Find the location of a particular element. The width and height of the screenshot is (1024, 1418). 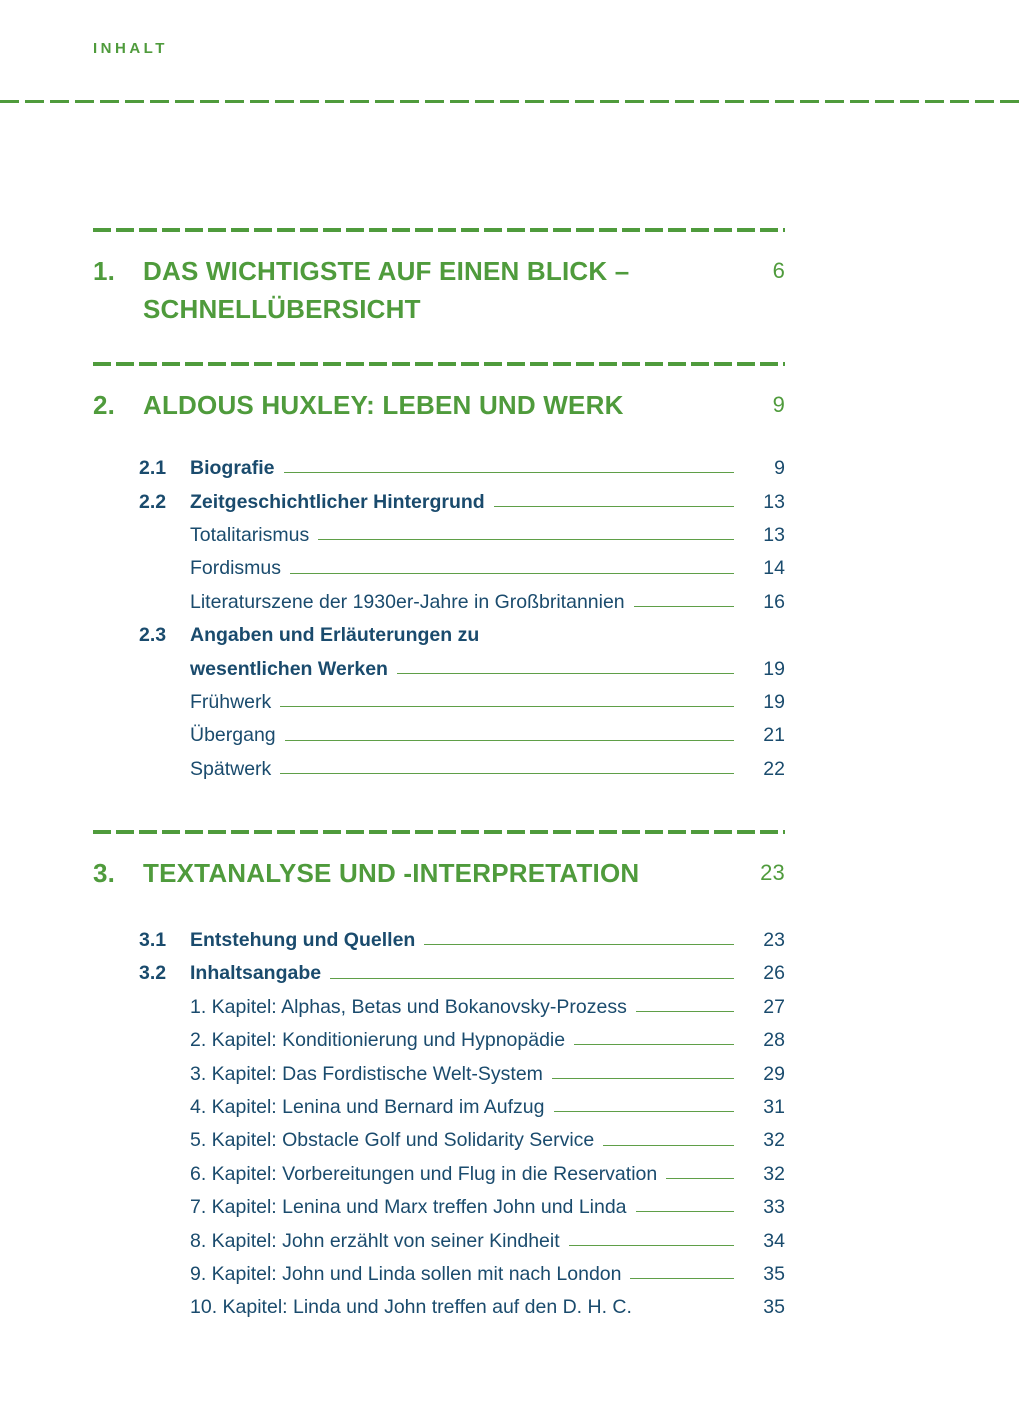

entry-number: 3.2 is located at coordinates (153, 973).